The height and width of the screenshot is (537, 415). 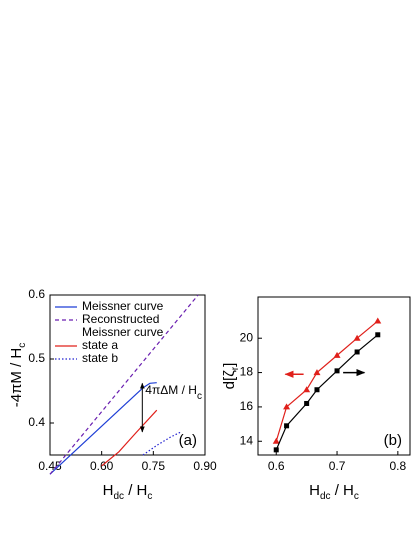 I want to click on x-tick-label: 0.75, so click(x=154, y=466).